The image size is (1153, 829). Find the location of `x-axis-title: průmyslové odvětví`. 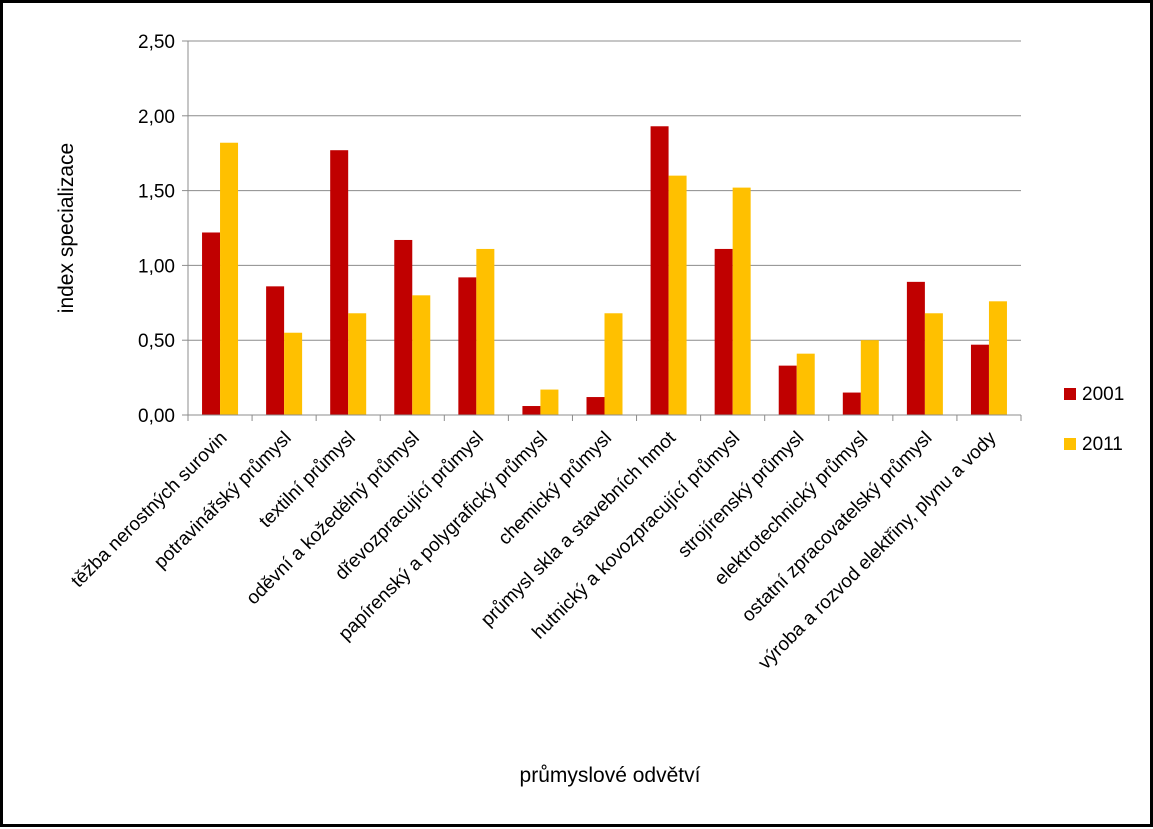

x-axis-title: průmyslové odvětví is located at coordinates (610, 775).